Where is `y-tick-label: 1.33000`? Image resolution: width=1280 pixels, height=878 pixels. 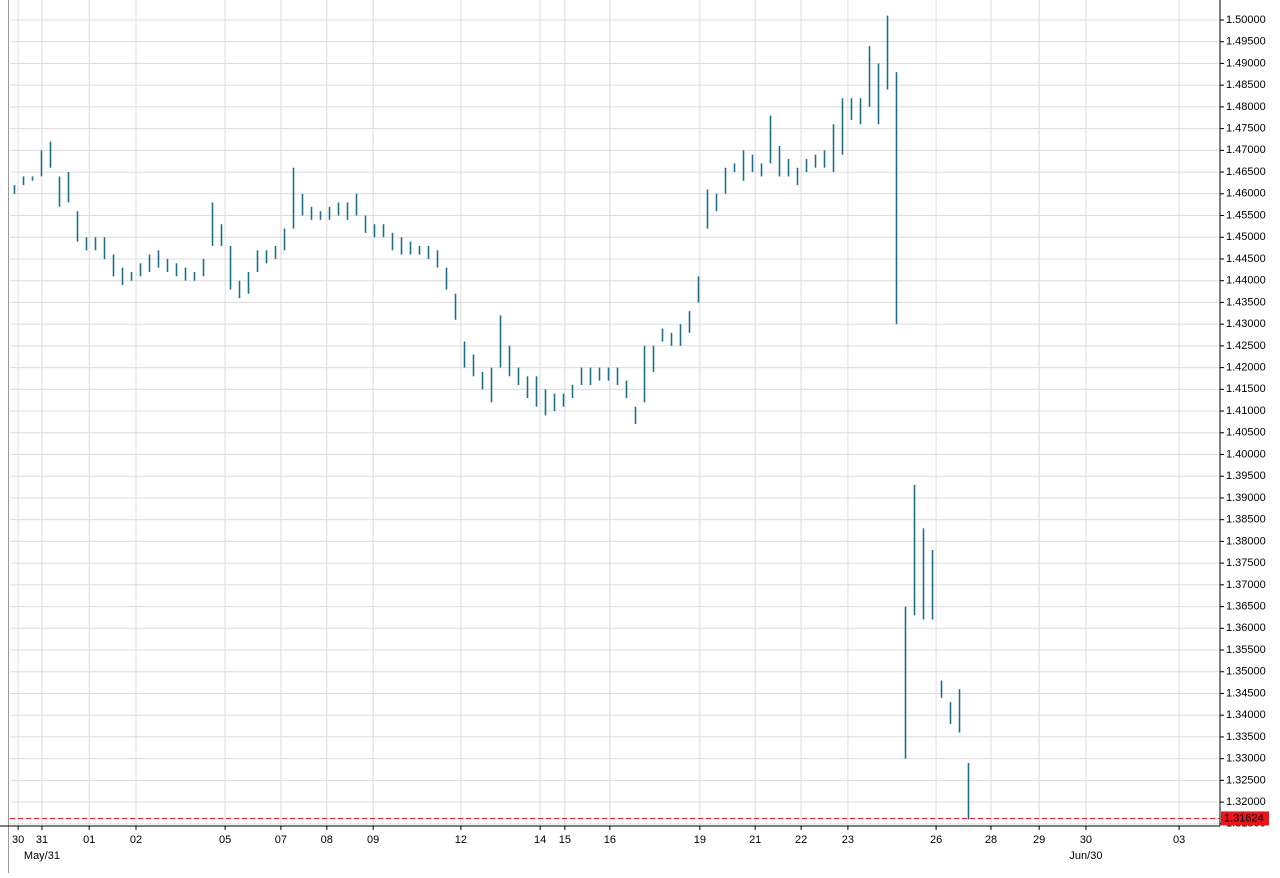 y-tick-label: 1.33000 is located at coordinates (1246, 759).